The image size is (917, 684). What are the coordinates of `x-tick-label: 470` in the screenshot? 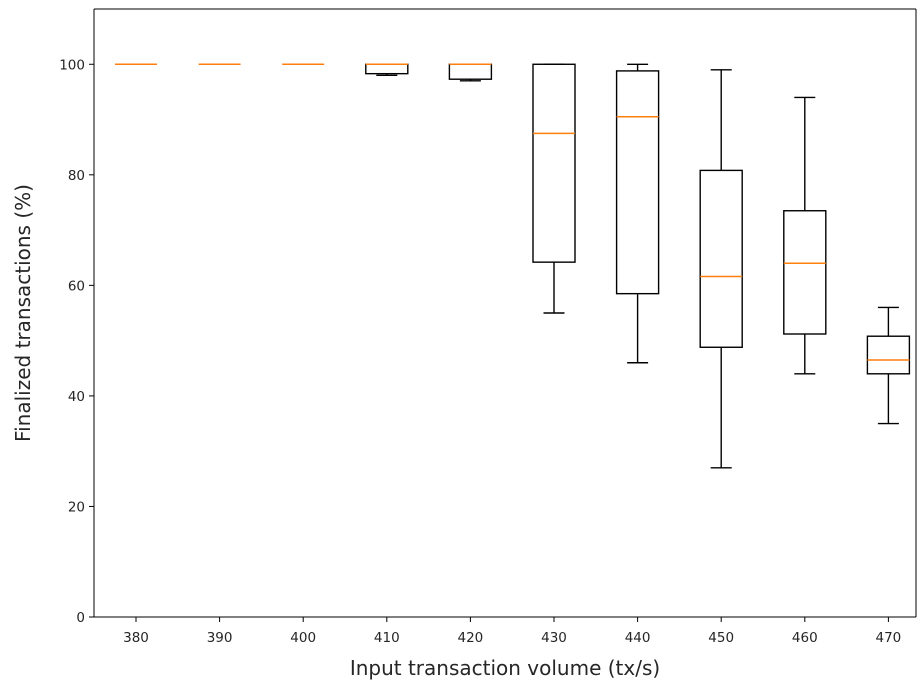 It's located at (889, 638).